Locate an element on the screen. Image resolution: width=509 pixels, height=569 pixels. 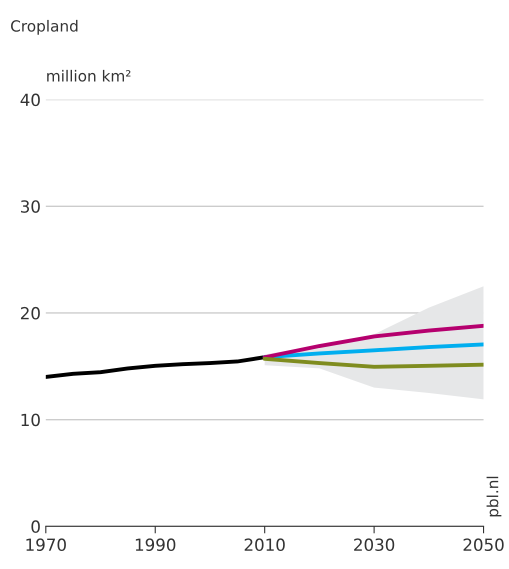
y-tick-label: 20 is located at coordinates (30, 313).